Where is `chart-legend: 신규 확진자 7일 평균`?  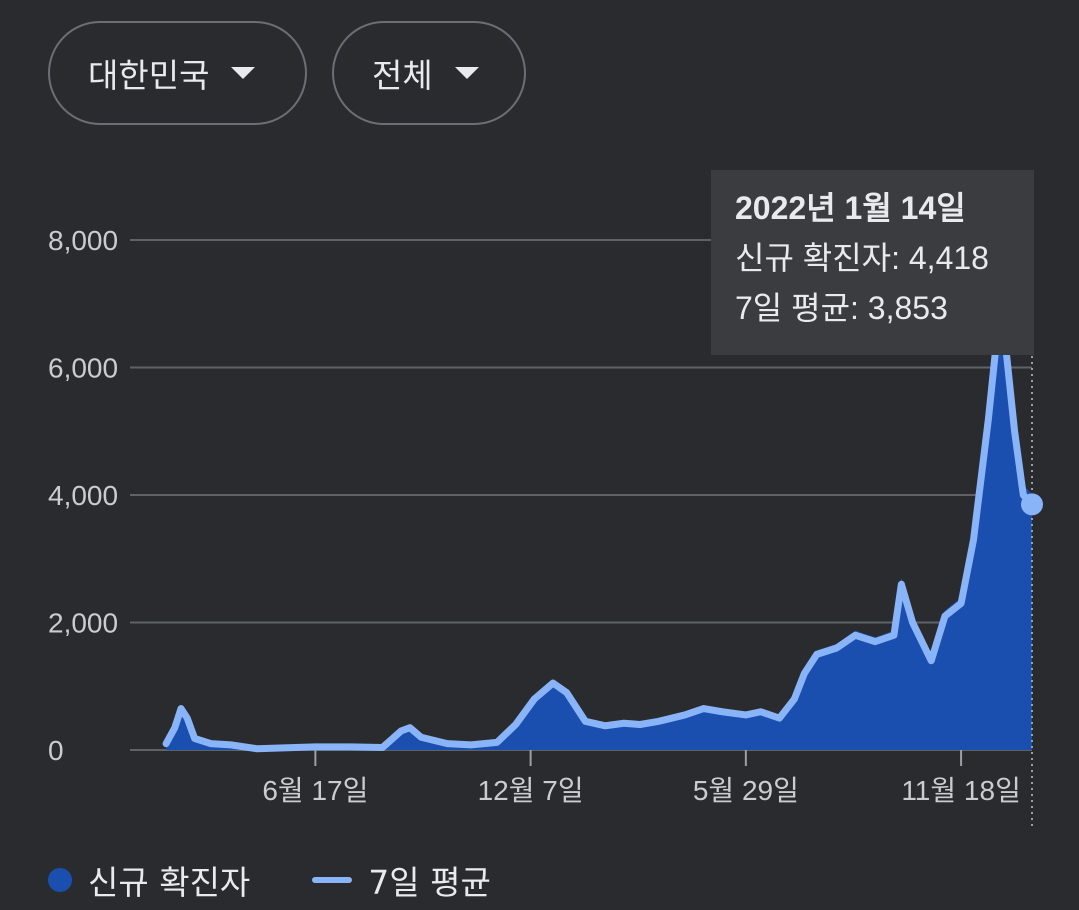
chart-legend: 신규 확진자 7일 평균 is located at coordinates (269, 880).